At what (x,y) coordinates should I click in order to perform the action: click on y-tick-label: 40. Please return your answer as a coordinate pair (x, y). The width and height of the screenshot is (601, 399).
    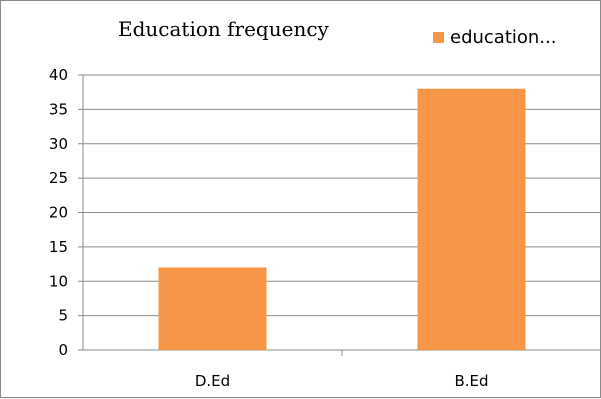
    Looking at the image, I should click on (58, 75).